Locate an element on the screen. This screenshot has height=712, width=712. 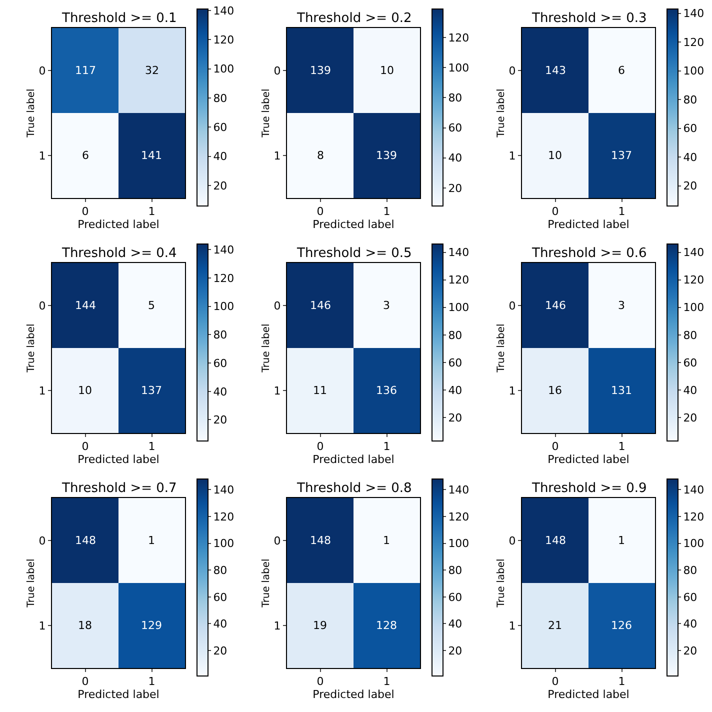
data-label: 18 is located at coordinates (85, 625).